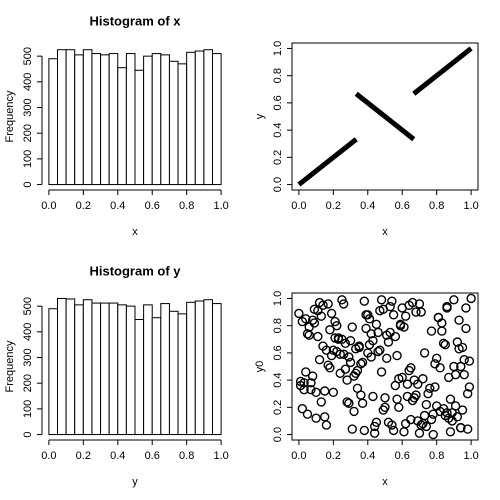 This screenshot has height=500, width=500. I want to click on x-tick-label: 0.2, so click(333, 456).